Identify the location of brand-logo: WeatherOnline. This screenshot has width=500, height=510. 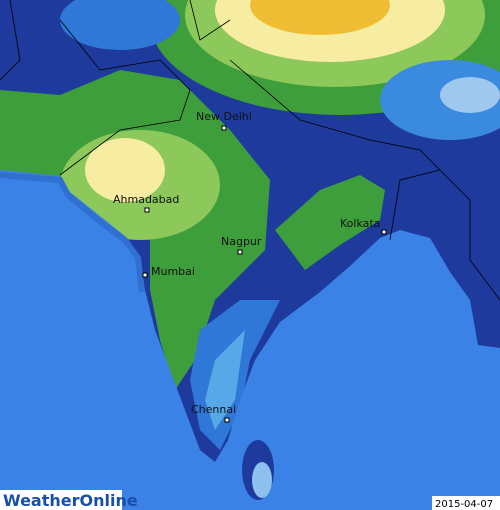
(70, 500).